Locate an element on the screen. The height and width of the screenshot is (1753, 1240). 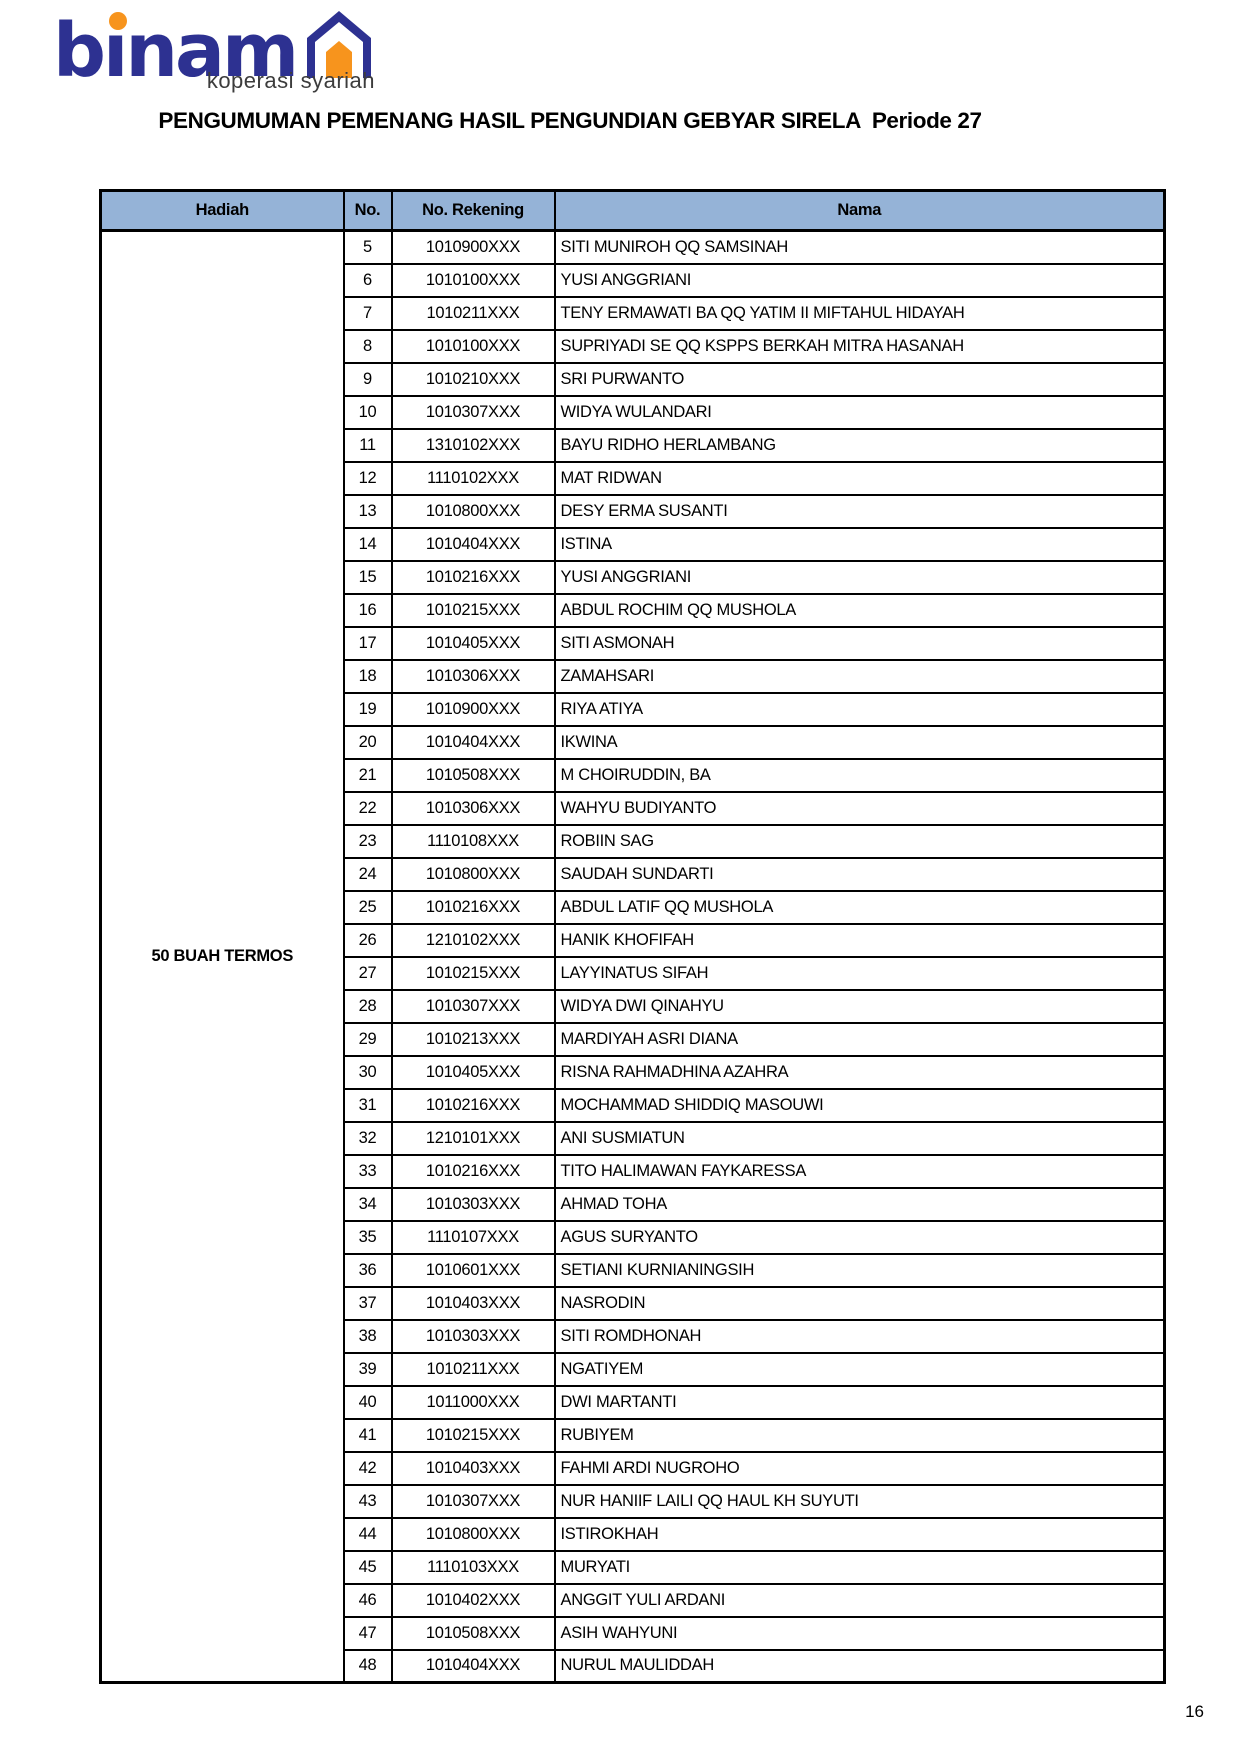
table-row: 31 1010216XXX MOCHAMMAD SHIDDIQ MASOUWI is located at coordinates (633, 1105).